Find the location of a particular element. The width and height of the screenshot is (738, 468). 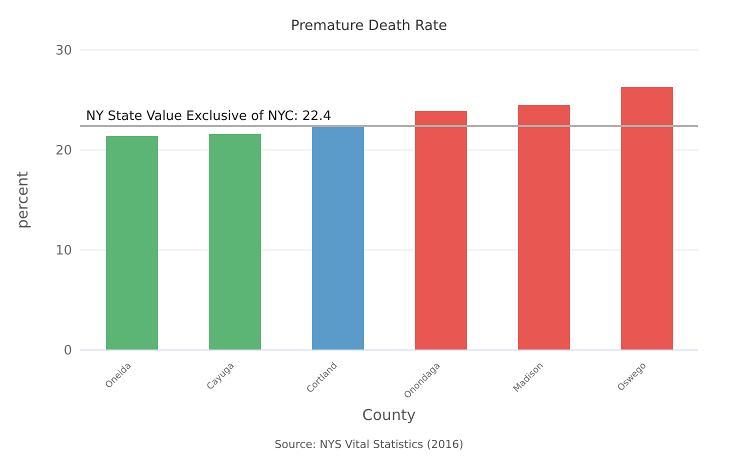

y-axis-title: percent is located at coordinates (22, 200).